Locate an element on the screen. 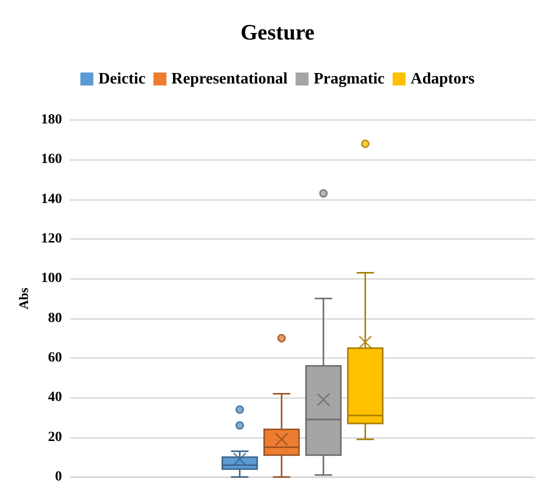 This screenshot has height=502, width=555. legend-label: Representational is located at coordinates (229, 79).